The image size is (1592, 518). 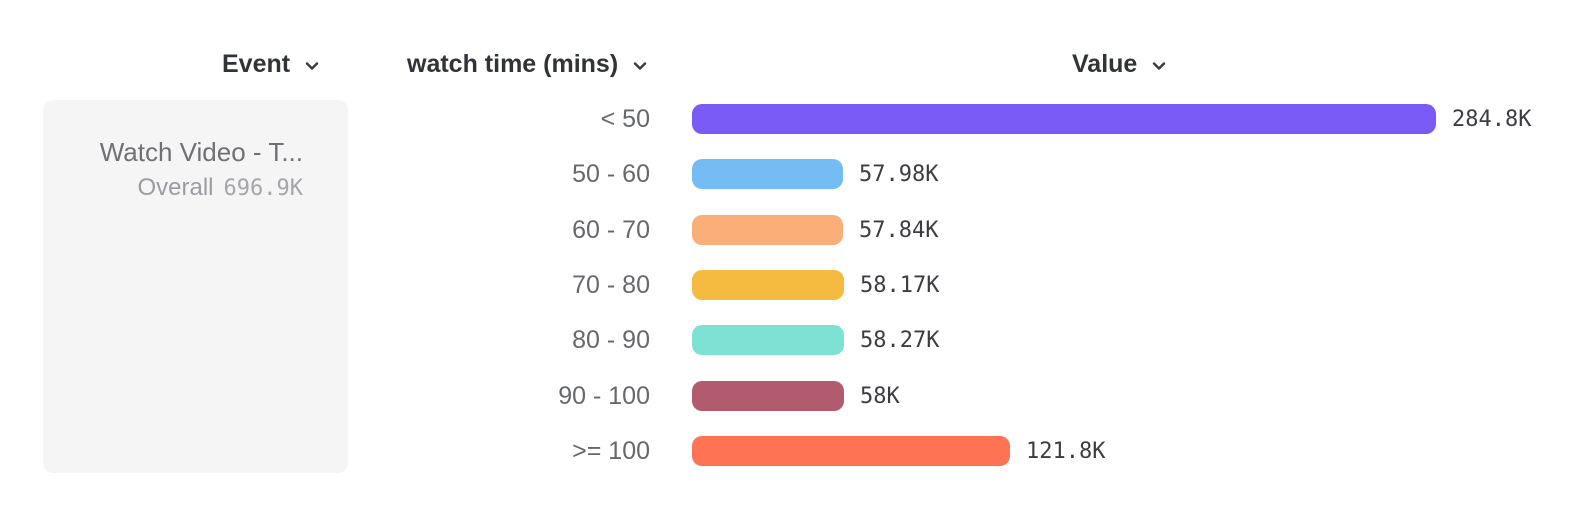 I want to click on value-label: 58.17K, so click(x=900, y=285).